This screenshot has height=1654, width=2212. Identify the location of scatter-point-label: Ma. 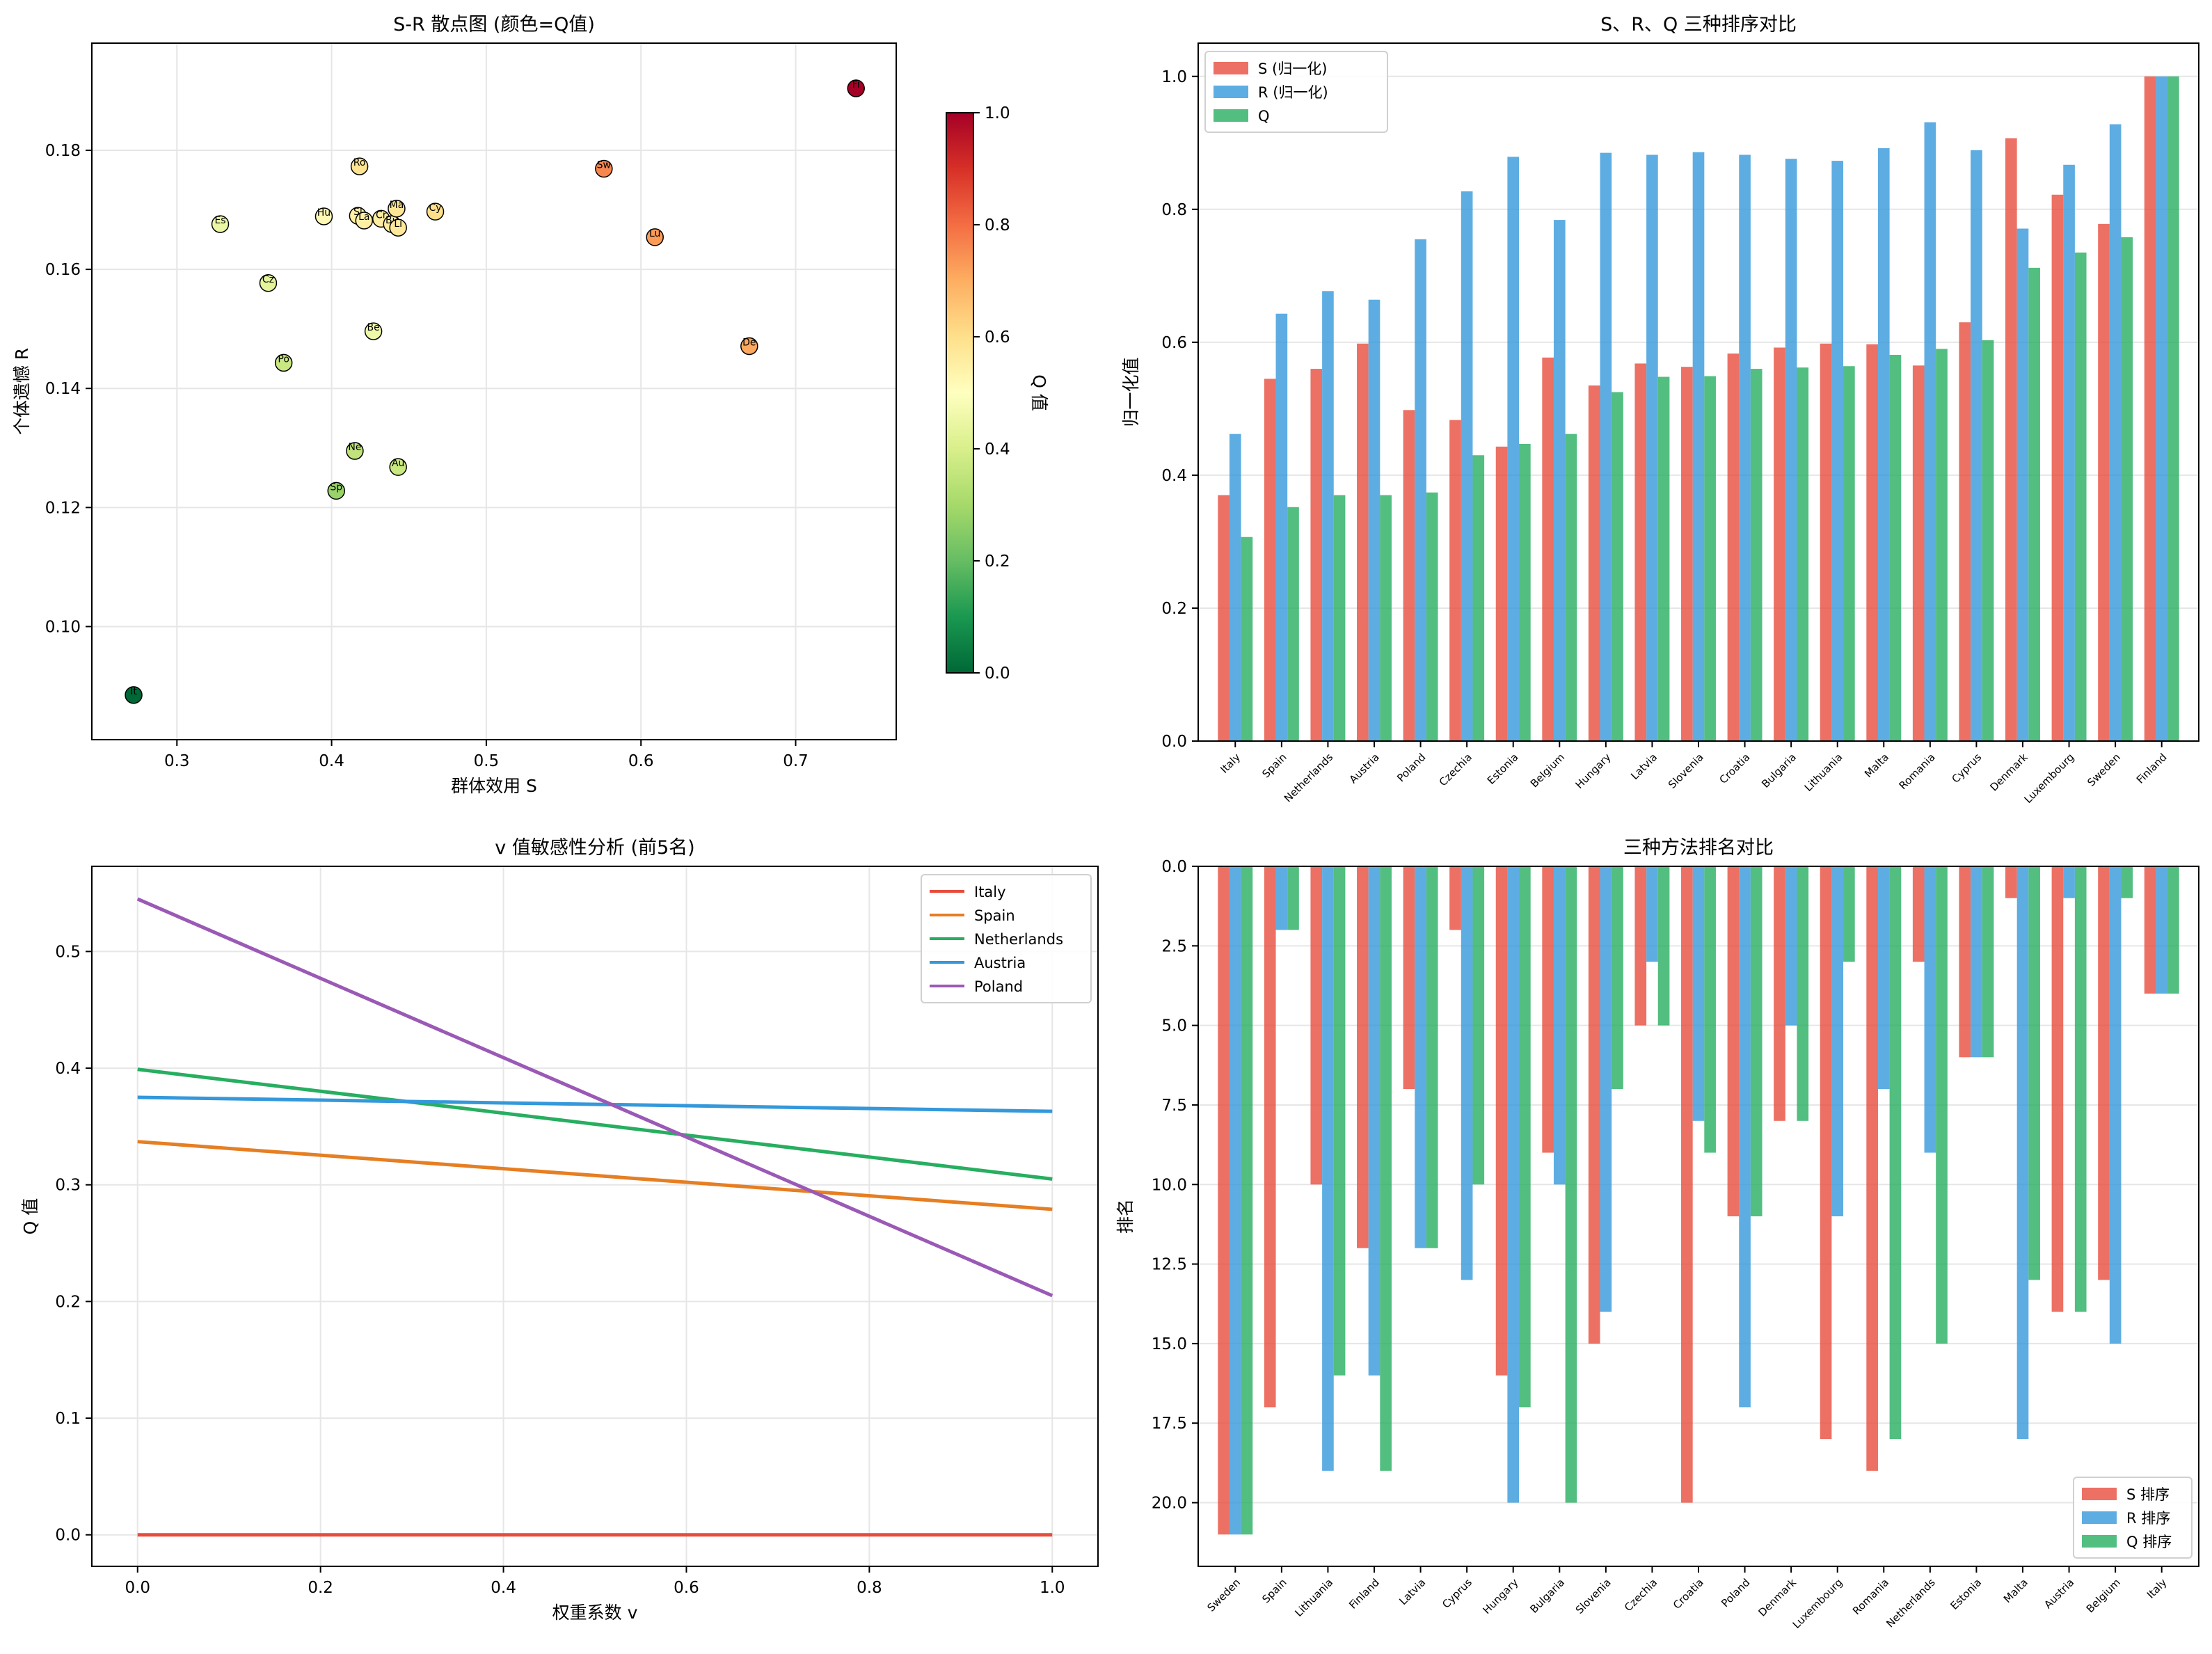
(397, 205).